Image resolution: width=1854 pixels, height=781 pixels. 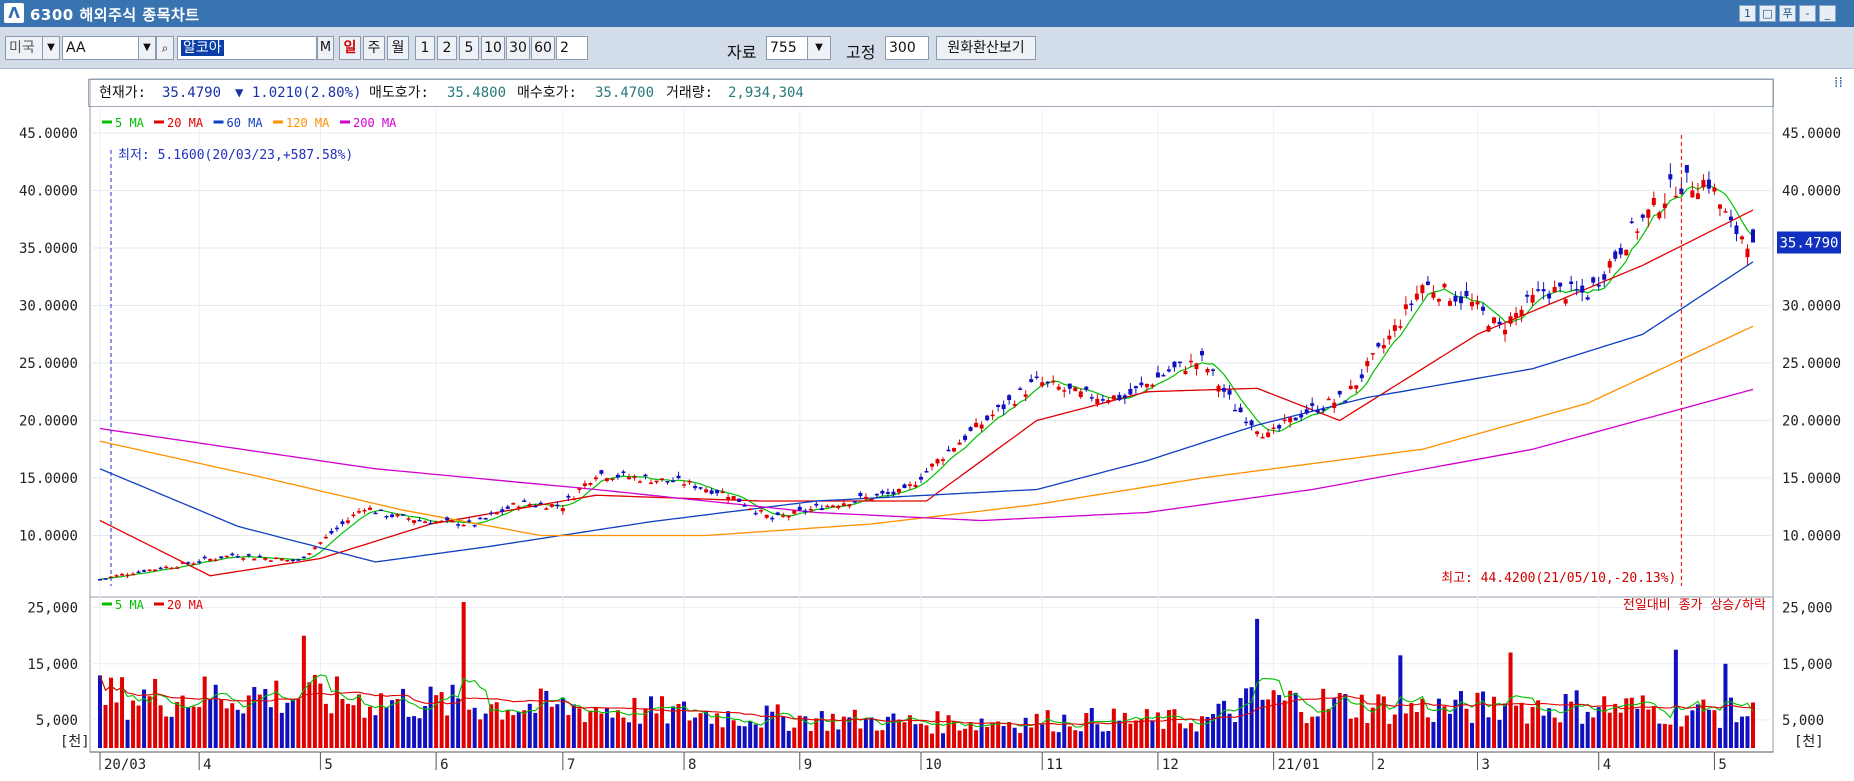 I want to click on period-month-button: 월, so click(x=398, y=48).